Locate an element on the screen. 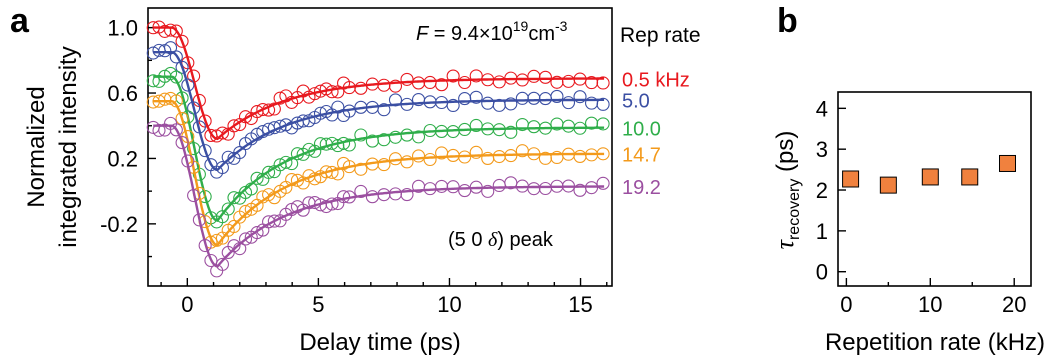 Image resolution: width=1063 pixels, height=362 pixels. legend-title: Rep rate is located at coordinates (660, 35).